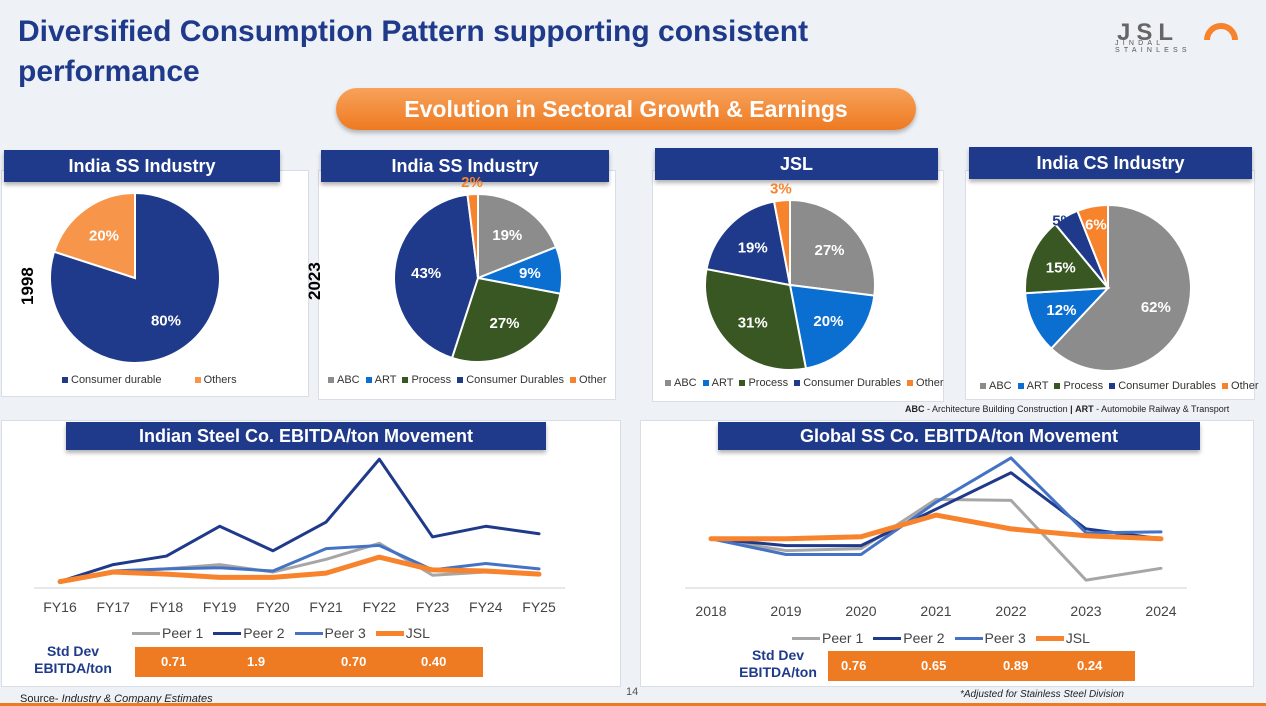 The image size is (1266, 706). Describe the element at coordinates (997, 409) in the screenshot. I see `abbrev-abc-text: - Architecture Building Construction` at that location.